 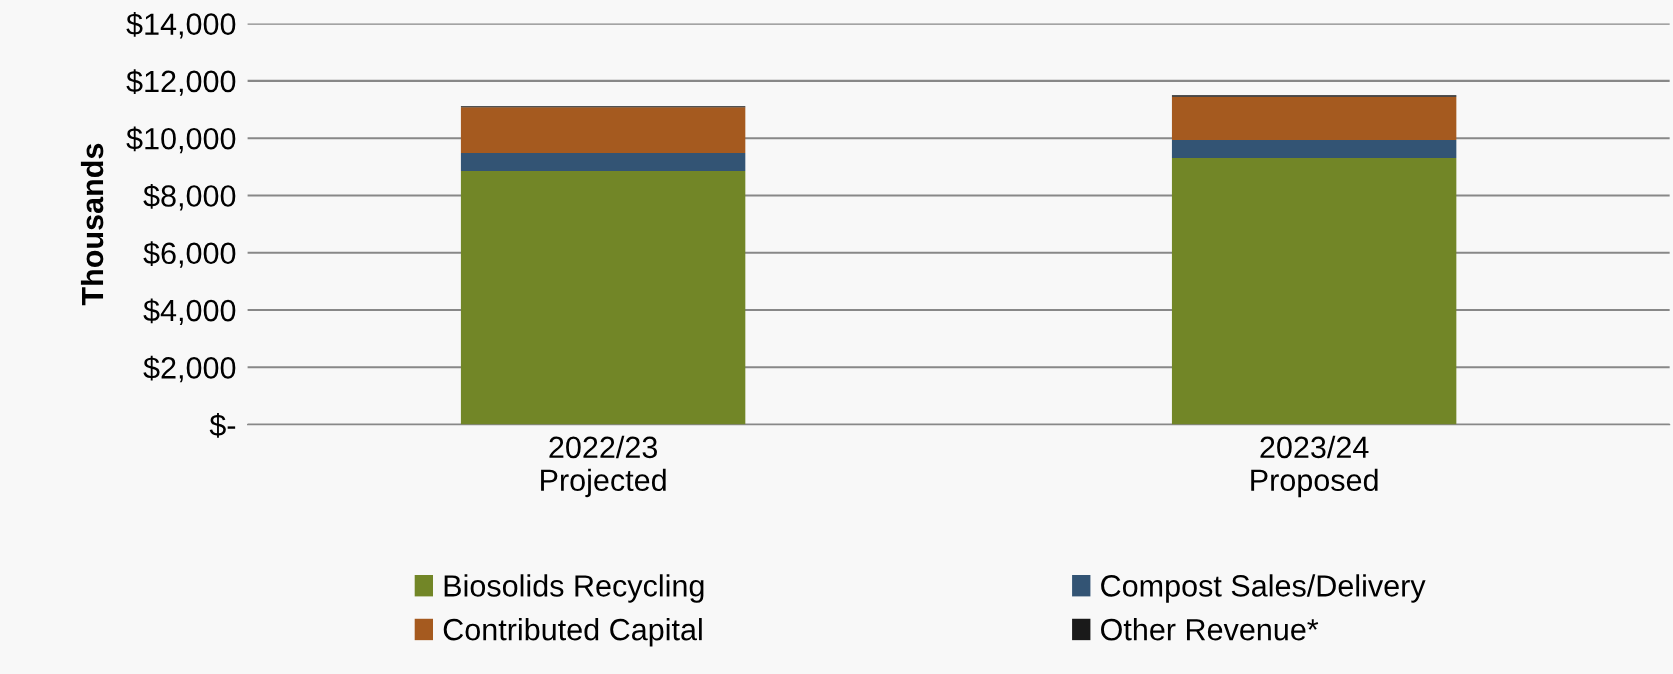 I want to click on legend-label: Compost Sales/Delivery, so click(x=1263, y=588).